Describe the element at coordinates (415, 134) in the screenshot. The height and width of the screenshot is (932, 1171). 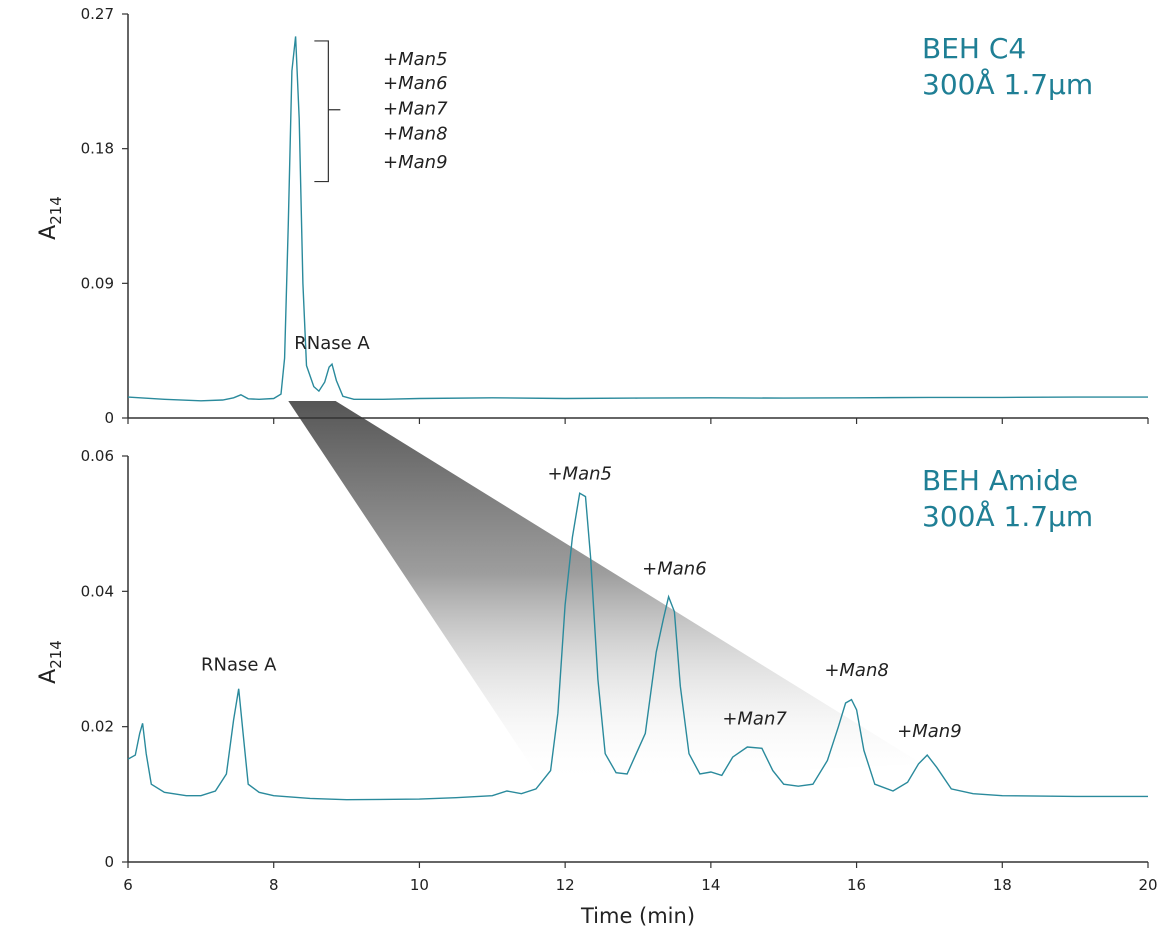
I see `top-peak-annotation: +Man8` at that location.